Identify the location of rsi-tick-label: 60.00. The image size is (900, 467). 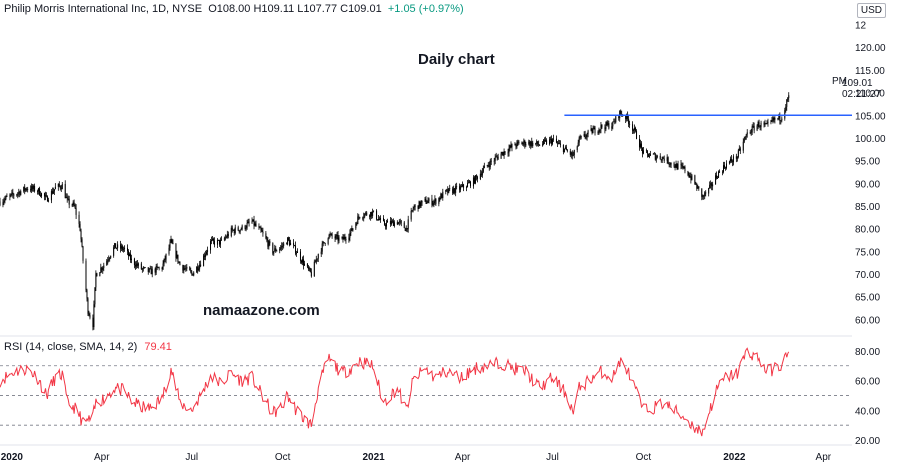
(867, 382).